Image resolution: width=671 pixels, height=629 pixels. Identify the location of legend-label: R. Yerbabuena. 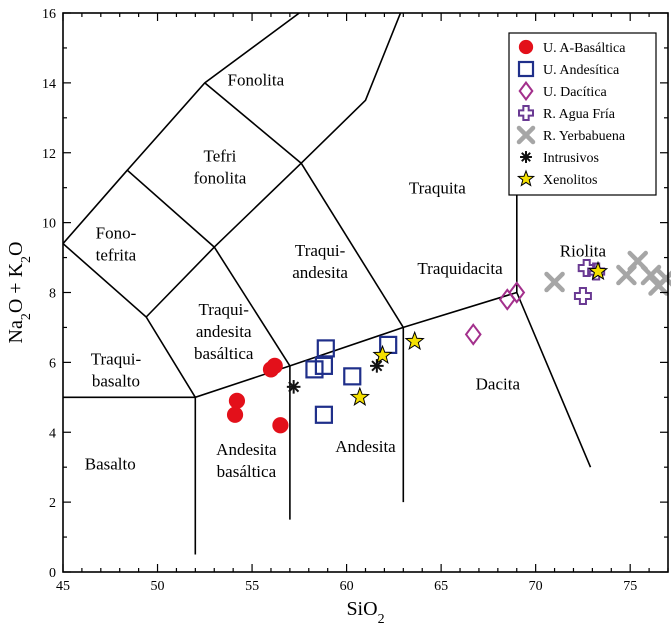
(584, 136).